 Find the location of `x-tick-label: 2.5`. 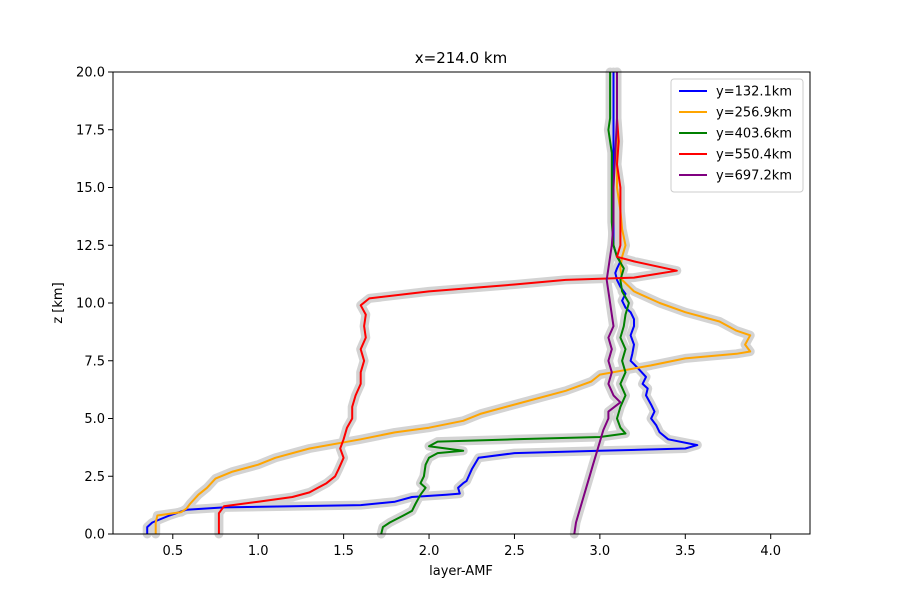

x-tick-label: 2.5 is located at coordinates (514, 551).